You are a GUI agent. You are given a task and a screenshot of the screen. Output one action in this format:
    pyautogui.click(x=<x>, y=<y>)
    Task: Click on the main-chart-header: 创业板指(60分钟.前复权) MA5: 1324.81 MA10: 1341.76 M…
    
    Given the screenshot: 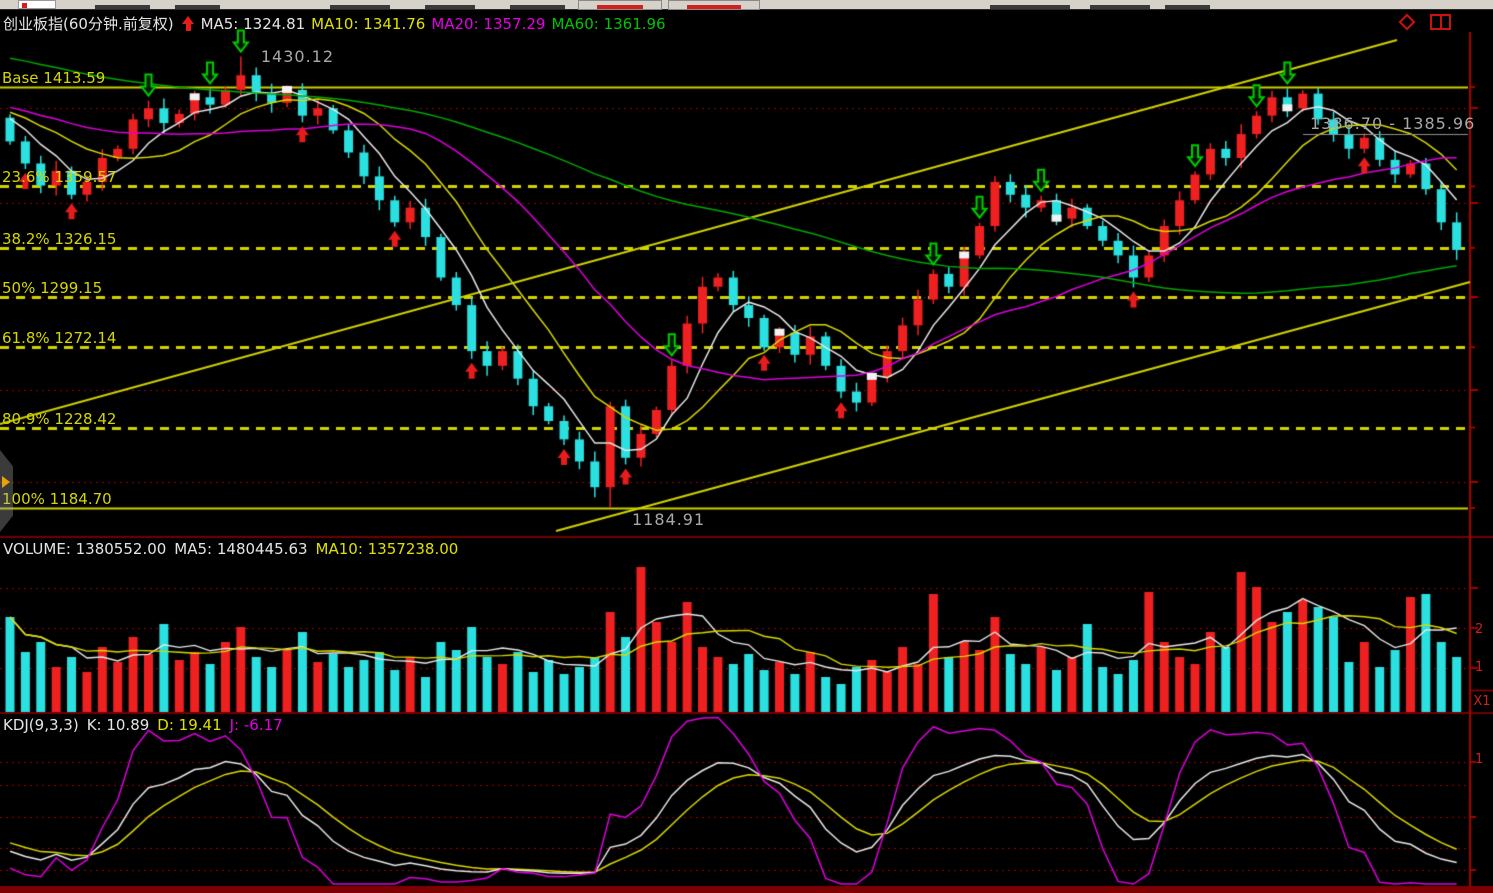 What is the action you would take?
    pyautogui.click(x=337, y=23)
    